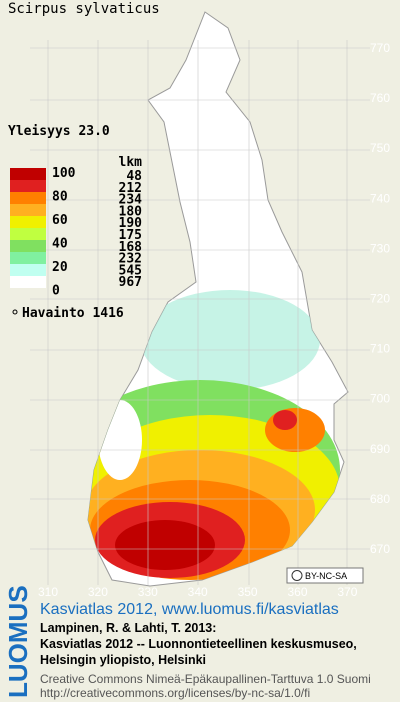  Describe the element at coordinates (60, 220) in the screenshot. I see `scale-label: 60` at that location.